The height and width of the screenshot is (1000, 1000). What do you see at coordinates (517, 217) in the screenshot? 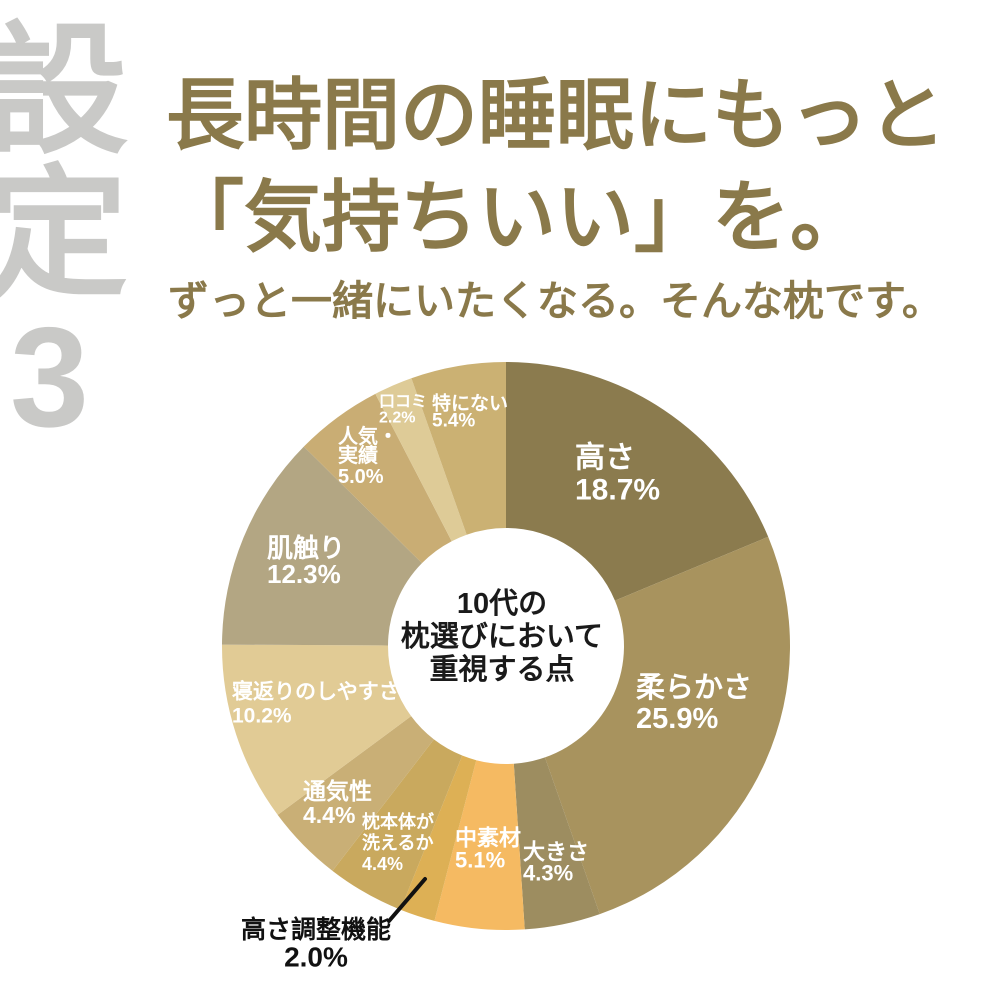
I see `headline-line2: 「気持ちいい」を。` at bounding box center [517, 217].